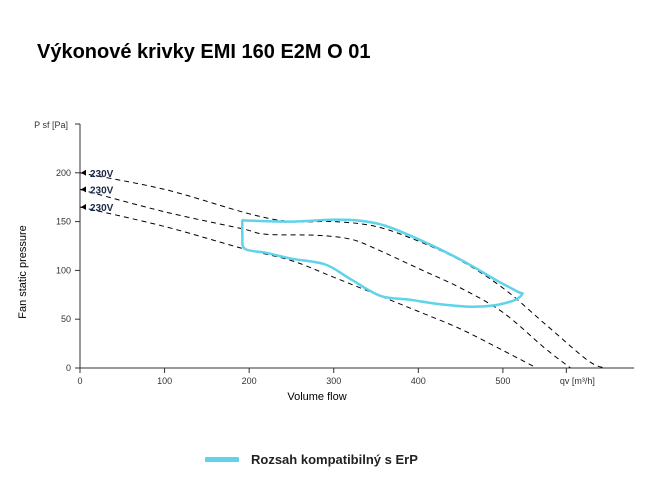  What do you see at coordinates (51, 125) in the screenshot?
I see `y-unit-label: P sf [Pa]` at bounding box center [51, 125].